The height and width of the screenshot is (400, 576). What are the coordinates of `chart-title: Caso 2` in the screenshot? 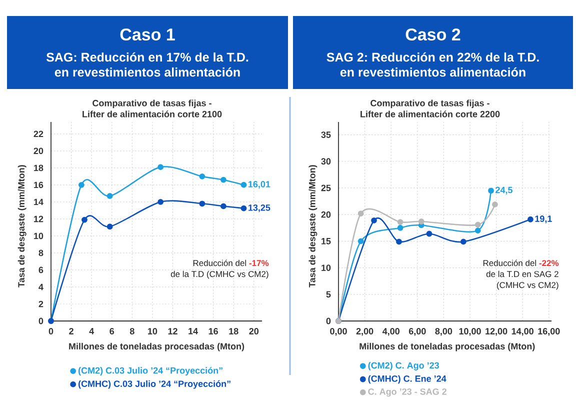 It's located at (433, 34).